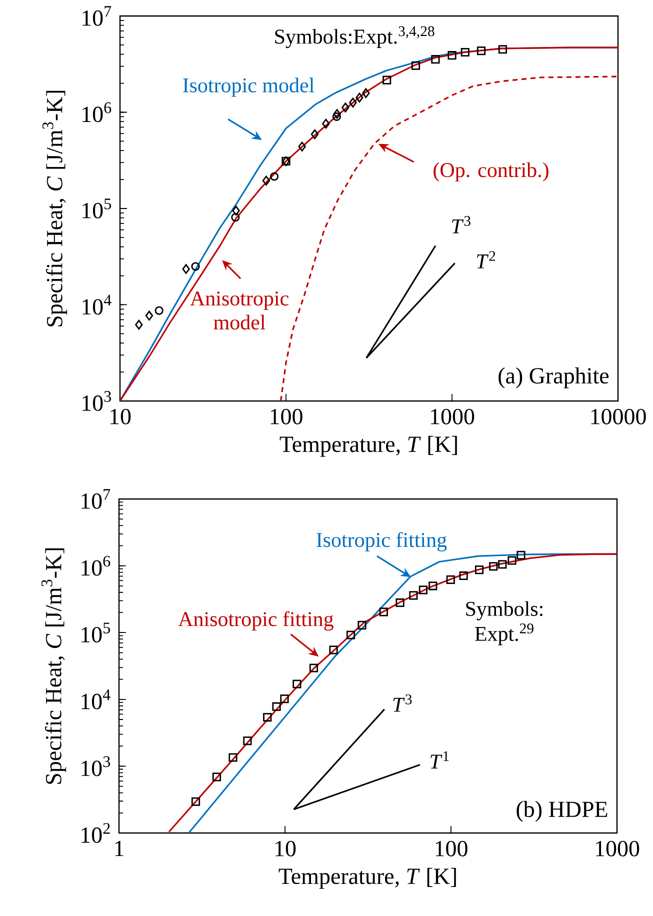  I want to click on x-tick-label: 1, so click(119, 848).